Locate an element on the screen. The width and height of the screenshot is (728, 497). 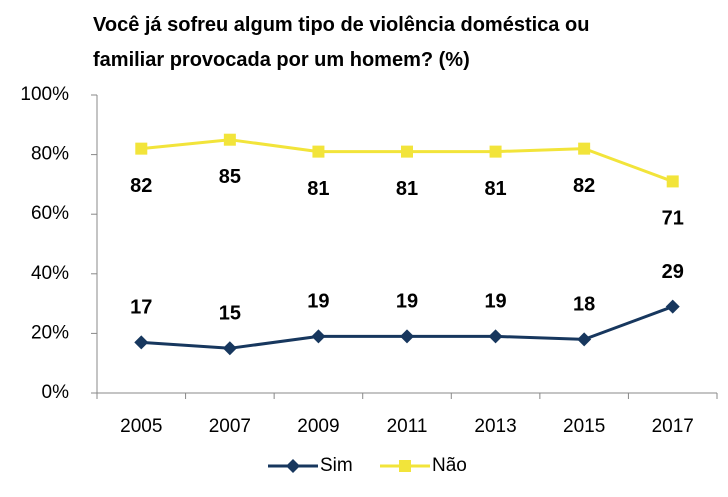
data-label: 17 is located at coordinates (141, 308).